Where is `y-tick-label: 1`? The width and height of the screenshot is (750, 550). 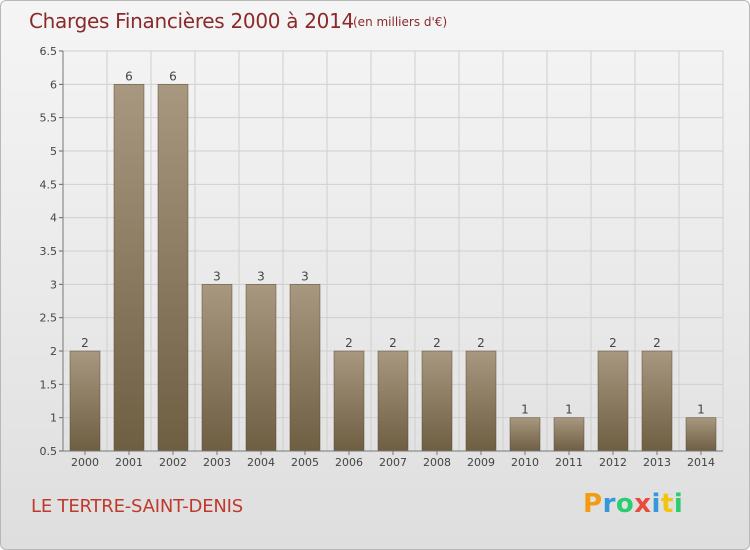
y-tick-label: 1 is located at coordinates (53, 418).